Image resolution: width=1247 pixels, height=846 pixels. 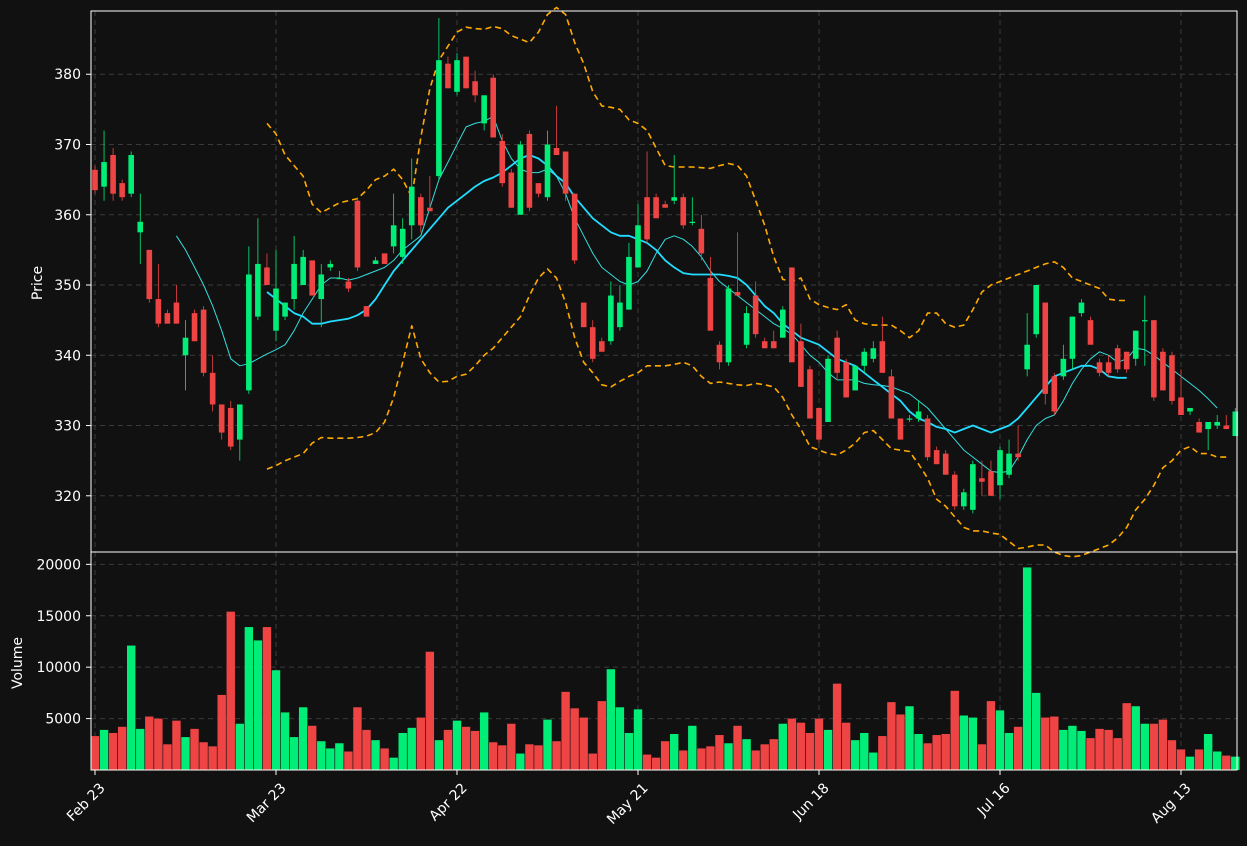 I want to click on volume-axis-label: Volume, so click(x=18, y=663).